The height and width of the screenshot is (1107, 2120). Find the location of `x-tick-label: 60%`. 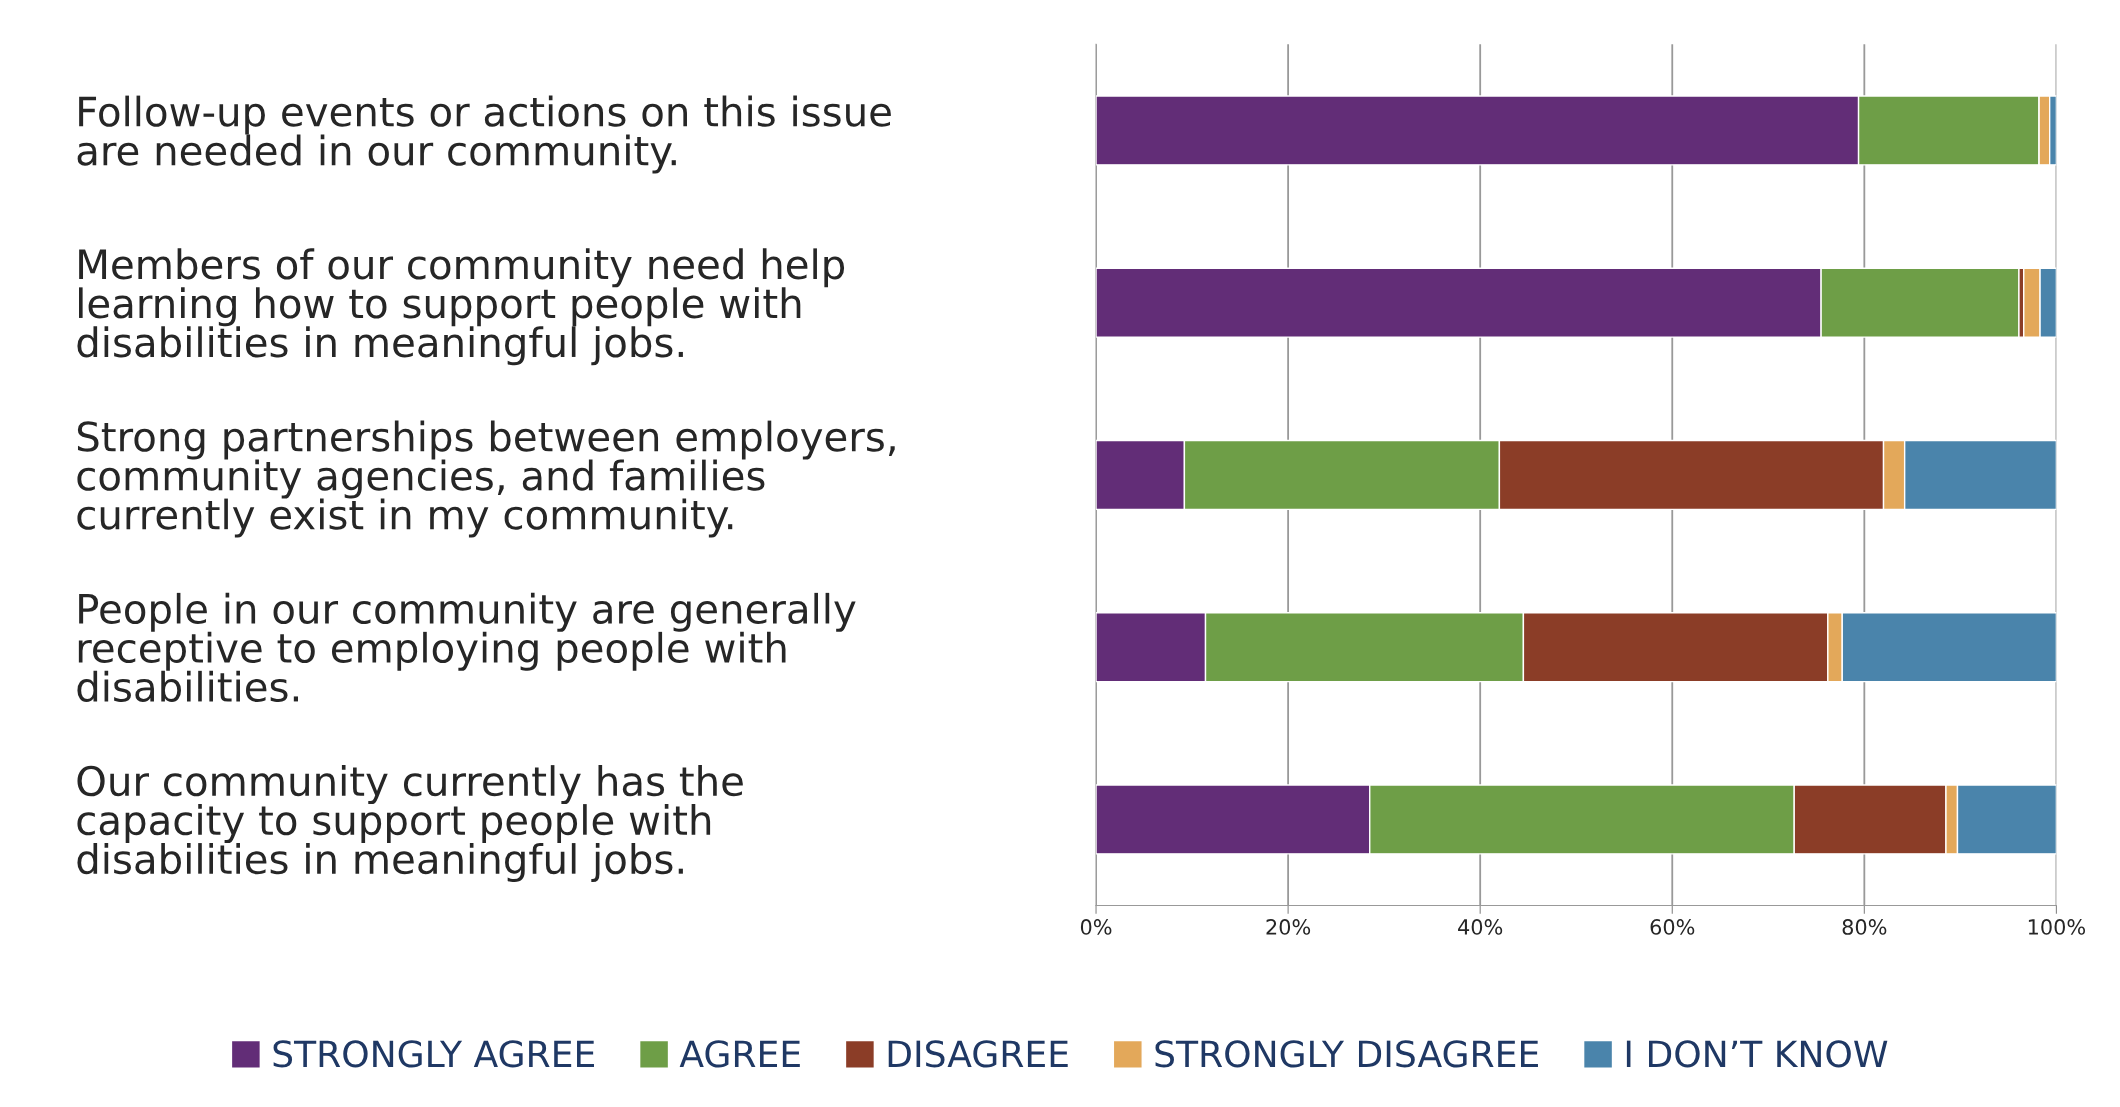

x-tick-label: 60% is located at coordinates (1672, 927).